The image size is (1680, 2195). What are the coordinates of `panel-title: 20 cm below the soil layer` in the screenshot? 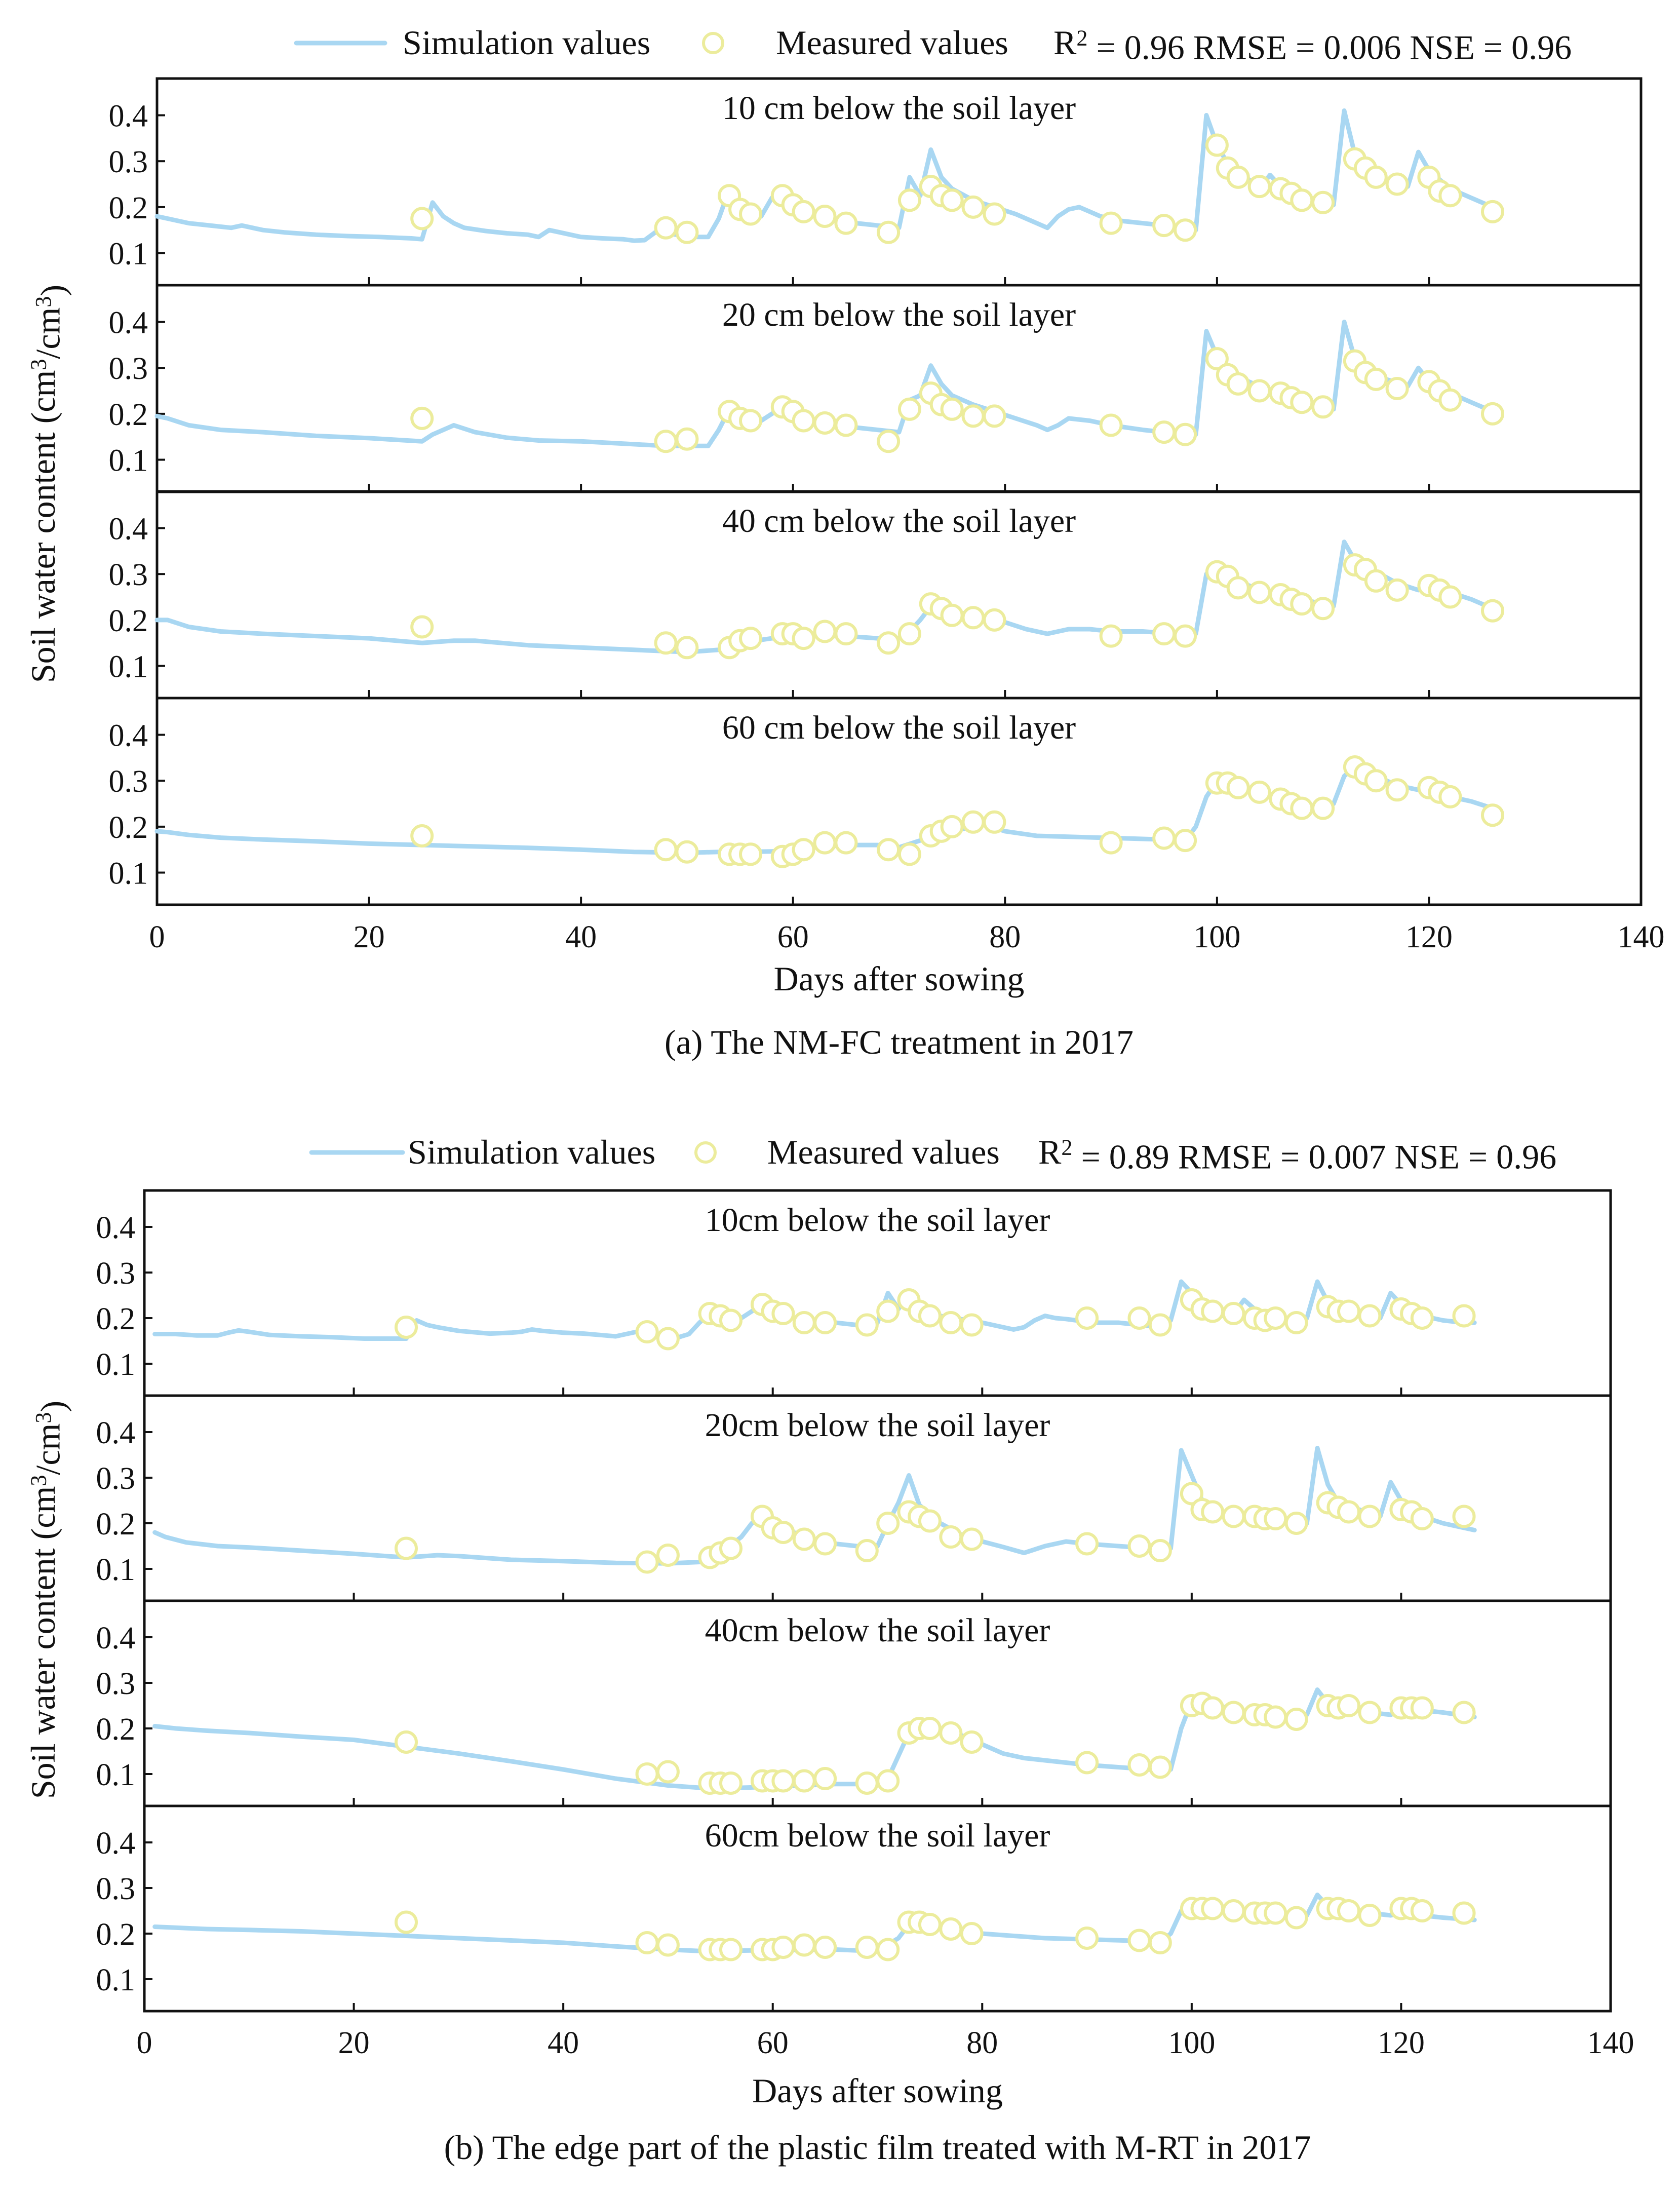 It's located at (899, 314).